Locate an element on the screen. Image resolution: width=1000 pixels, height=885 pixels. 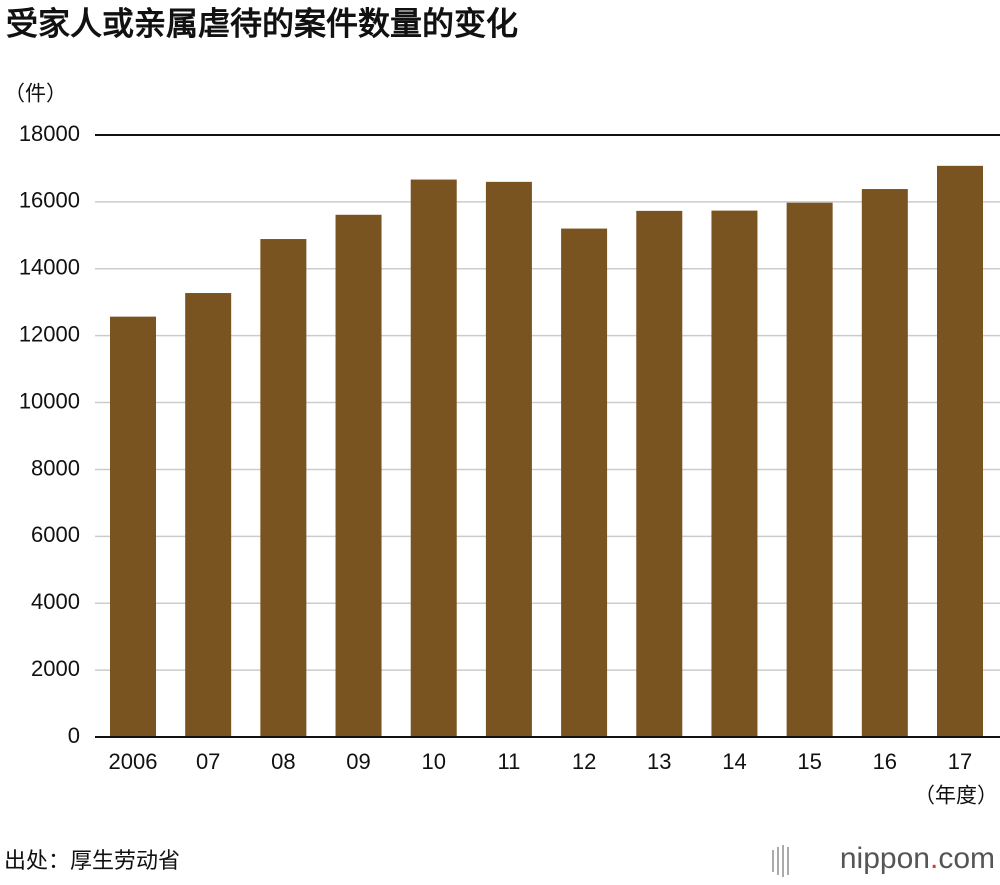
x-tick-label: 10 is located at coordinates (433, 761).